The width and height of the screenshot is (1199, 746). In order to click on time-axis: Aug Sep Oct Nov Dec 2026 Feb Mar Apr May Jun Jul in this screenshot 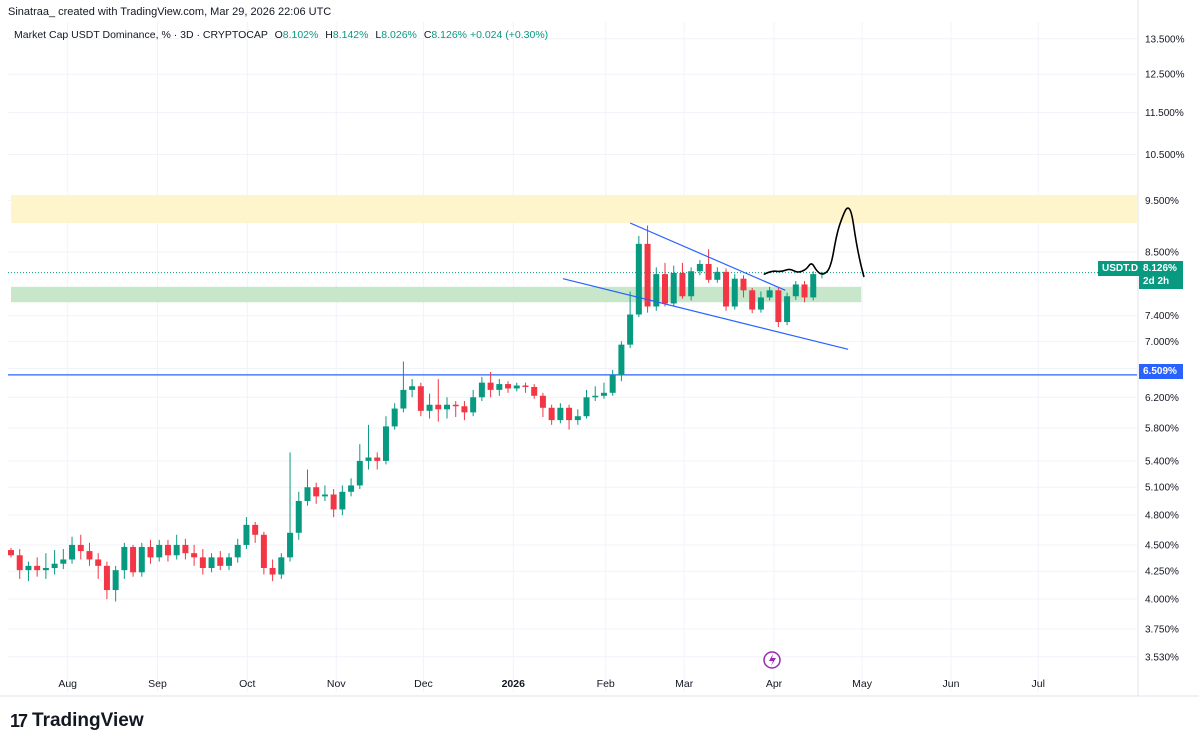, I will do `click(551, 684)`.